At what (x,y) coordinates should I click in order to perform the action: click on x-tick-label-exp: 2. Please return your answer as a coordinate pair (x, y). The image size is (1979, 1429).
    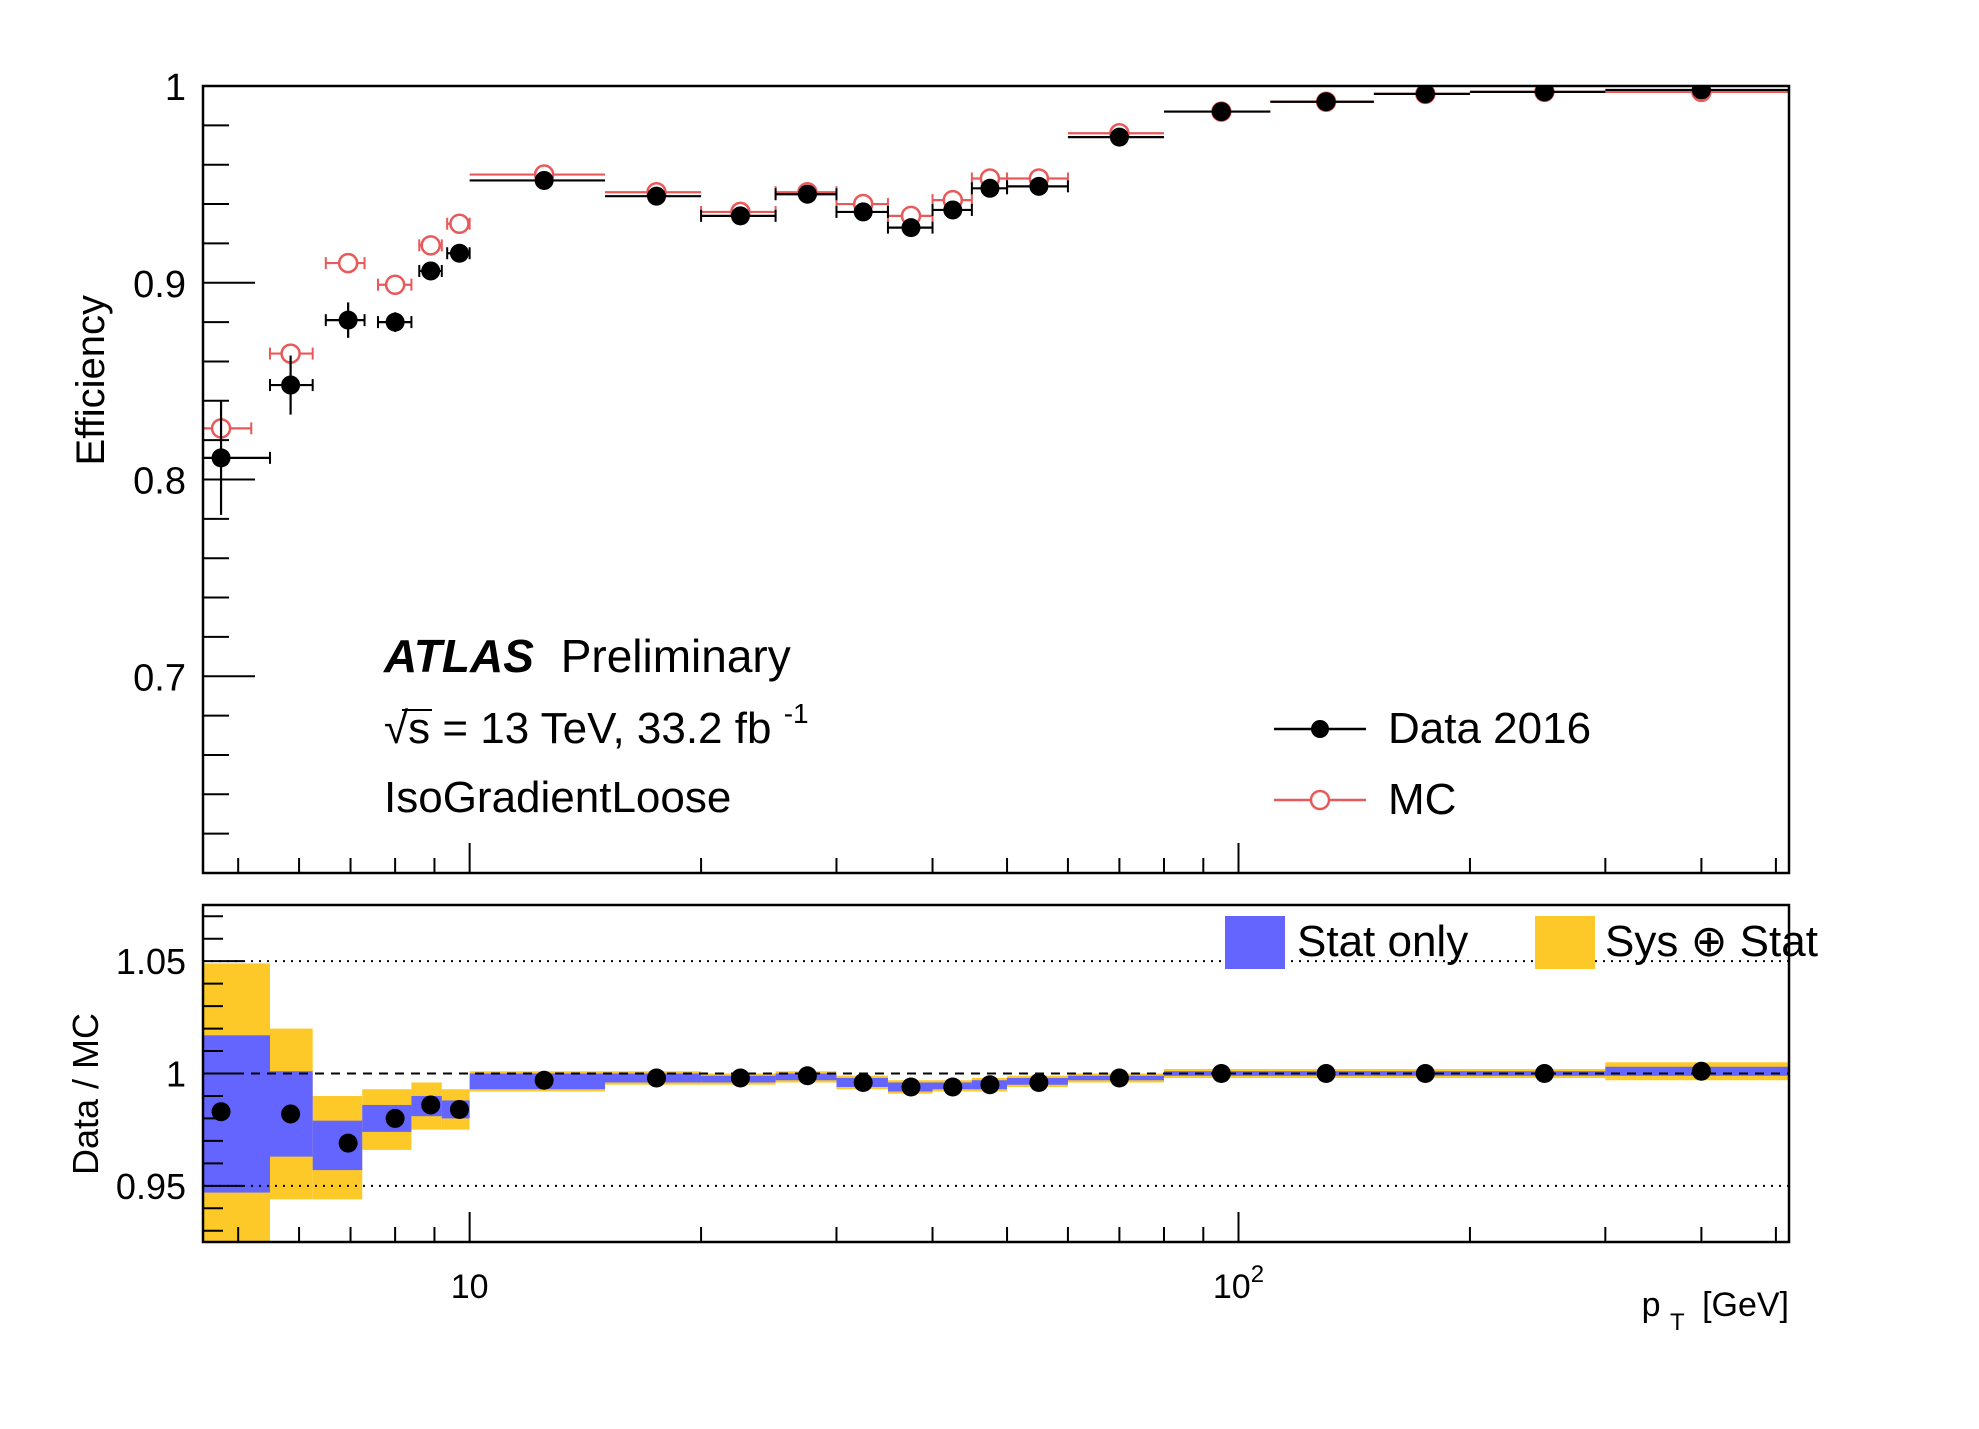
    Looking at the image, I should click on (1257, 1274).